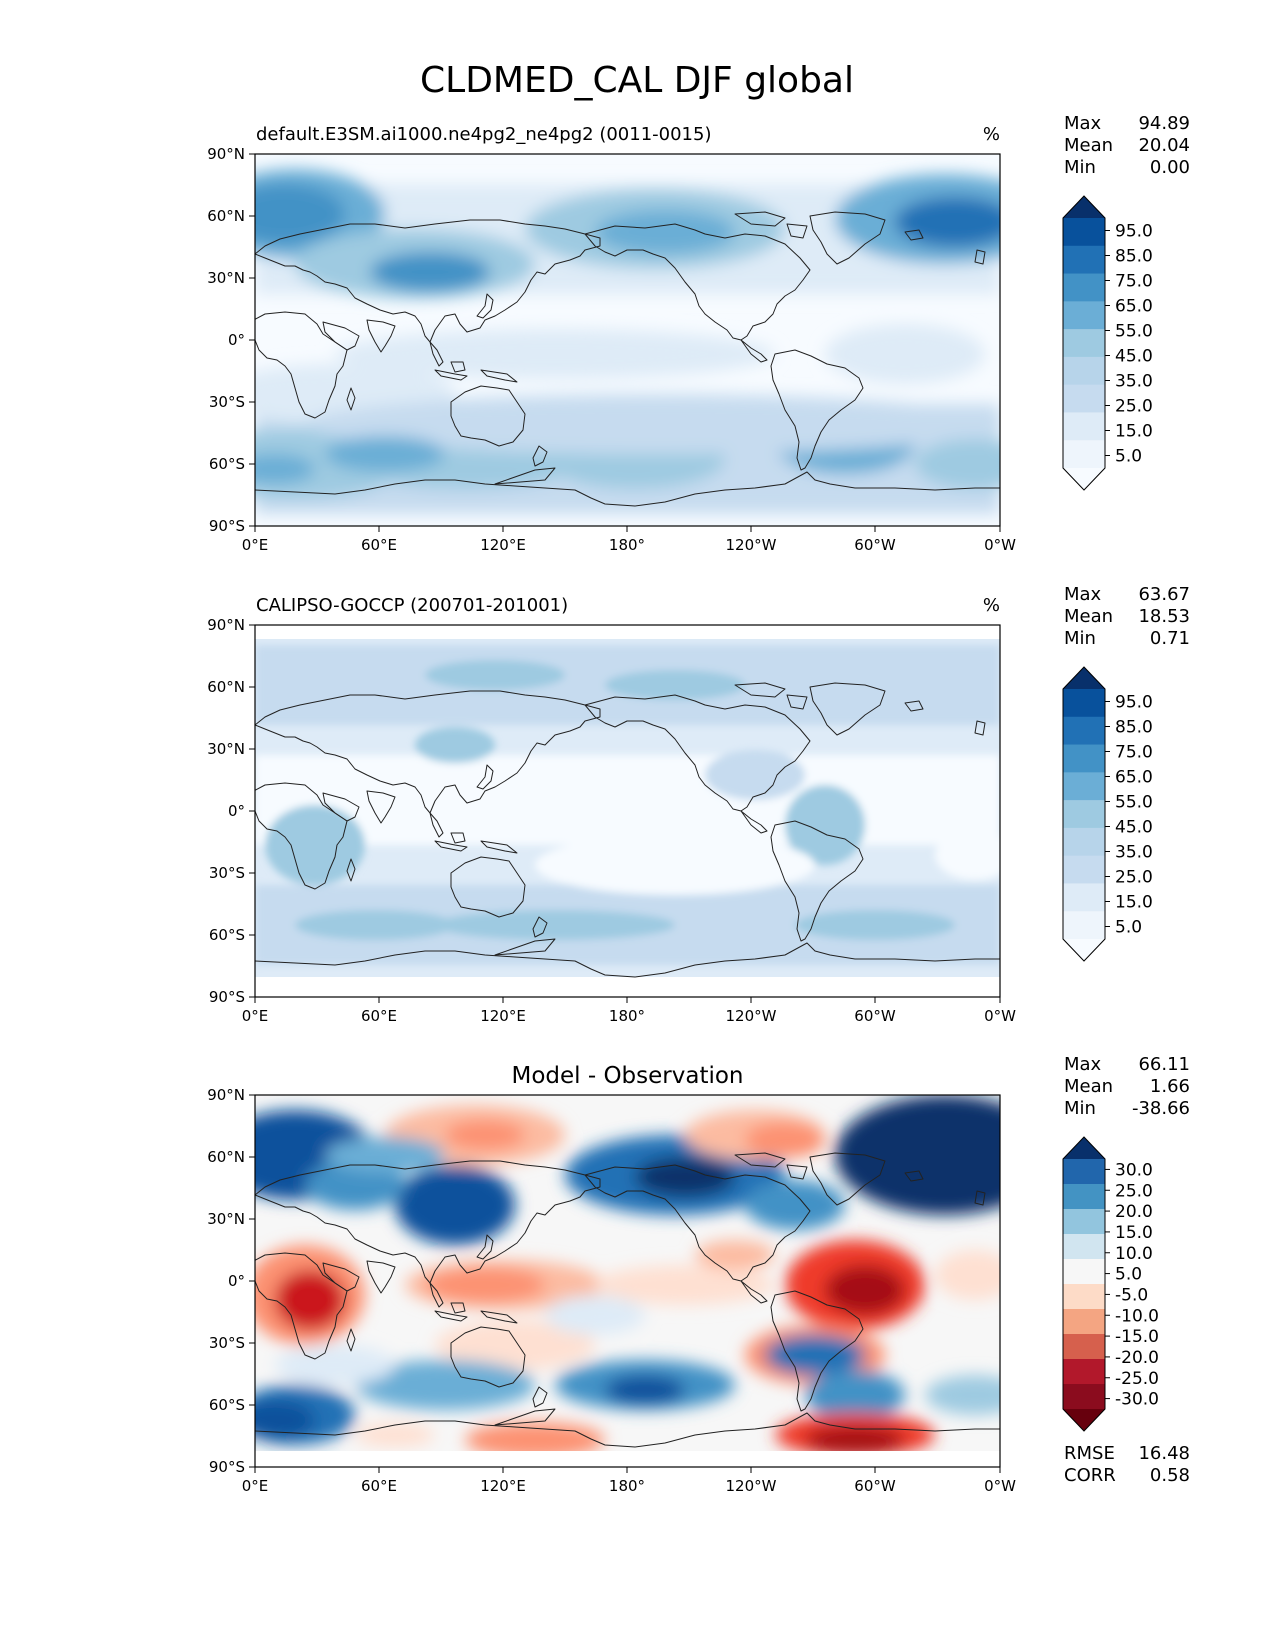  What do you see at coordinates (1134, 853) in the screenshot?
I see `colorbar-label: 35.0` at bounding box center [1134, 853].